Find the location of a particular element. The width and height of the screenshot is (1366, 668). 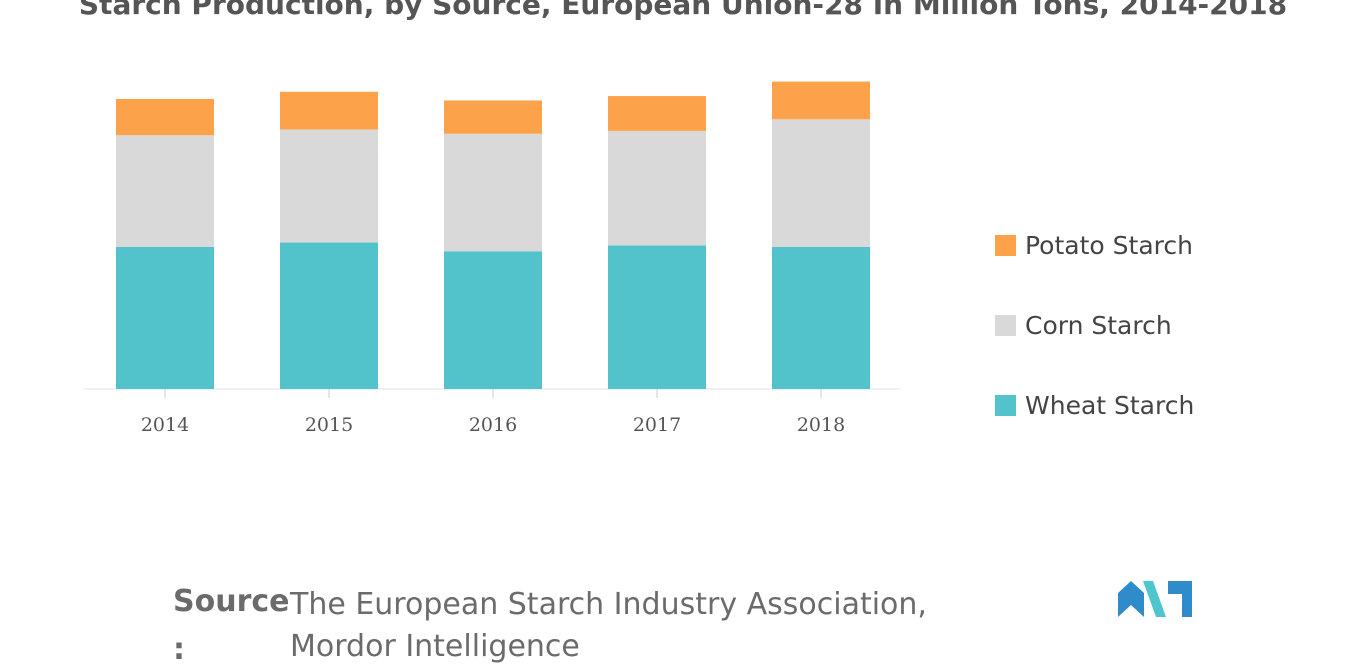

bar-wheat-starch-2016 is located at coordinates (493, 320).